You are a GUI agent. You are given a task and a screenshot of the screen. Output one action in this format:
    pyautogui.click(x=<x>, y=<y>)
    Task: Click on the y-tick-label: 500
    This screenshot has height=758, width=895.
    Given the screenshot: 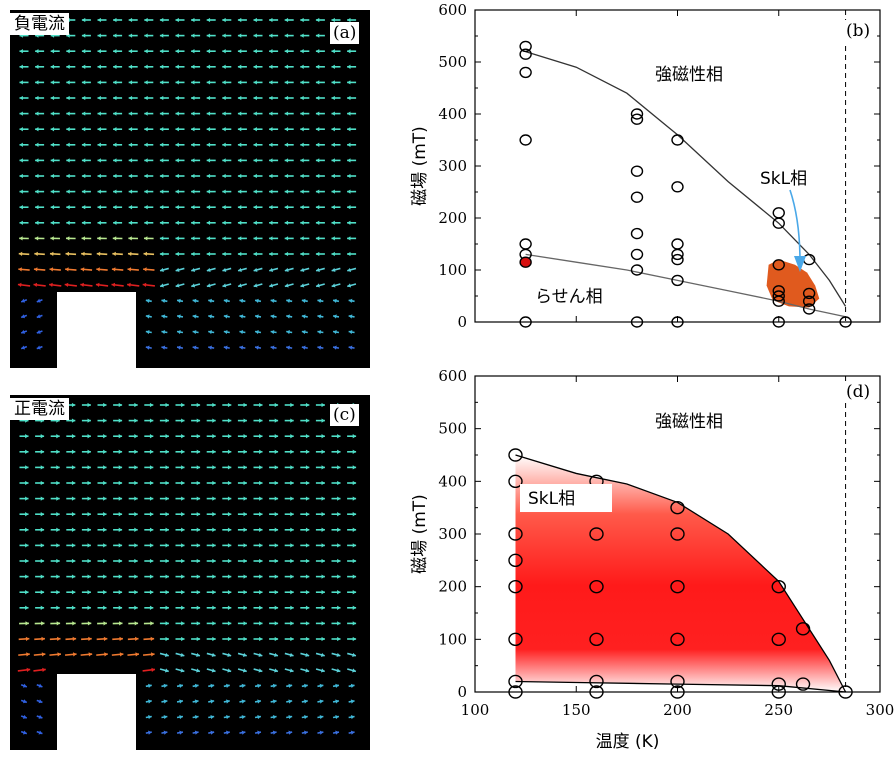 What is the action you would take?
    pyautogui.click(x=452, y=62)
    